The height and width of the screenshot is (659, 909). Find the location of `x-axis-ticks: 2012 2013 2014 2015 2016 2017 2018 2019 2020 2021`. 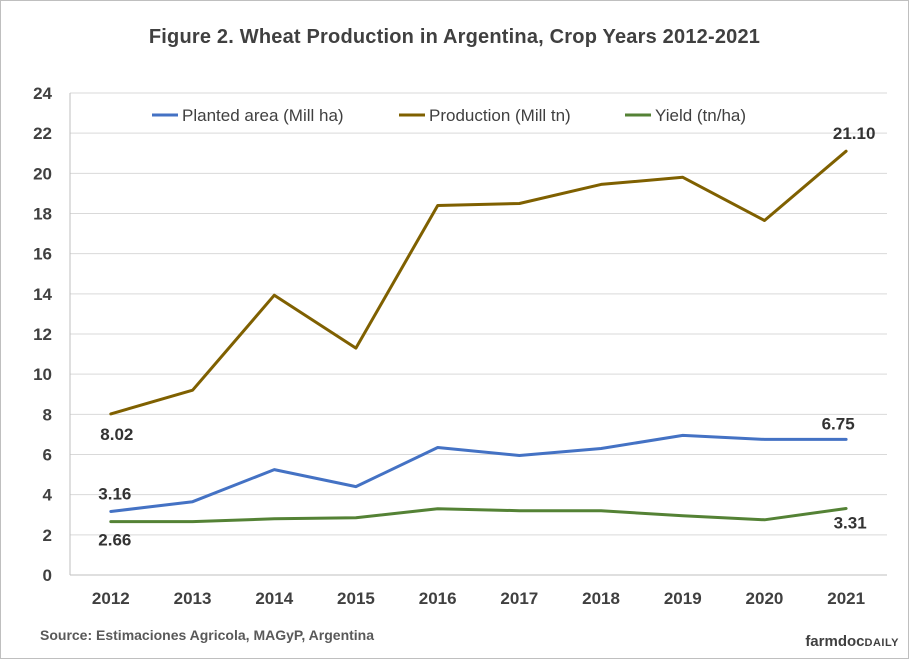

x-axis-ticks: 2012 2013 2014 2015 2016 2017 2018 2019 2020 2021 is located at coordinates (478, 598).